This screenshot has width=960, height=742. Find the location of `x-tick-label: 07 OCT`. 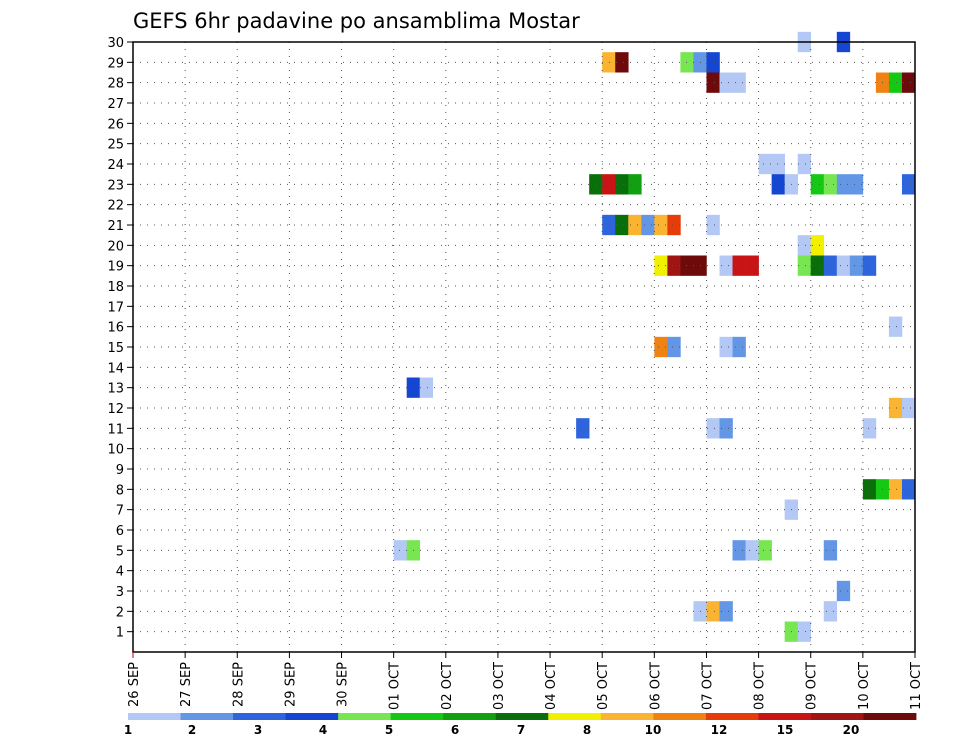

x-tick-label: 07 OCT is located at coordinates (708, 686).